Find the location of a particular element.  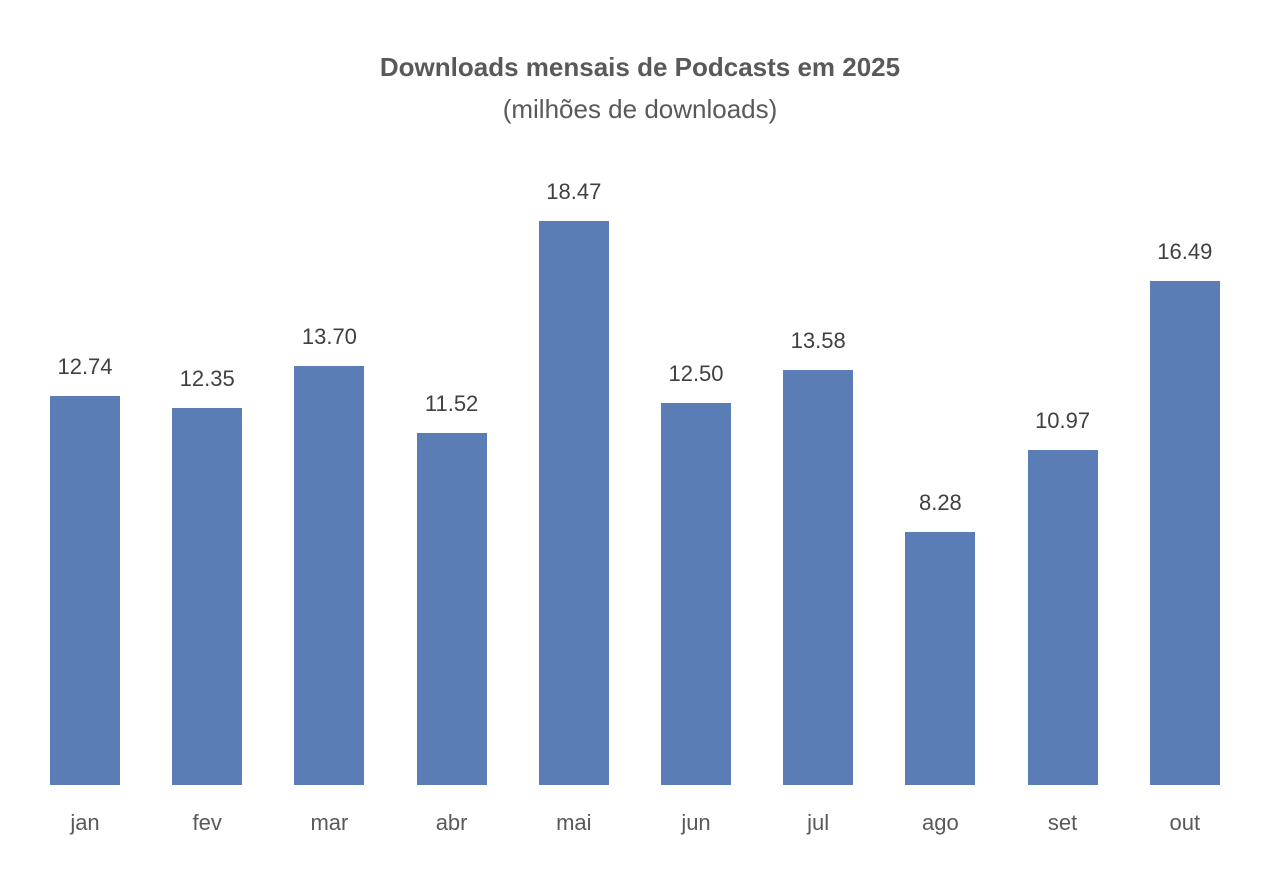

bar-abr is located at coordinates (451, 609).